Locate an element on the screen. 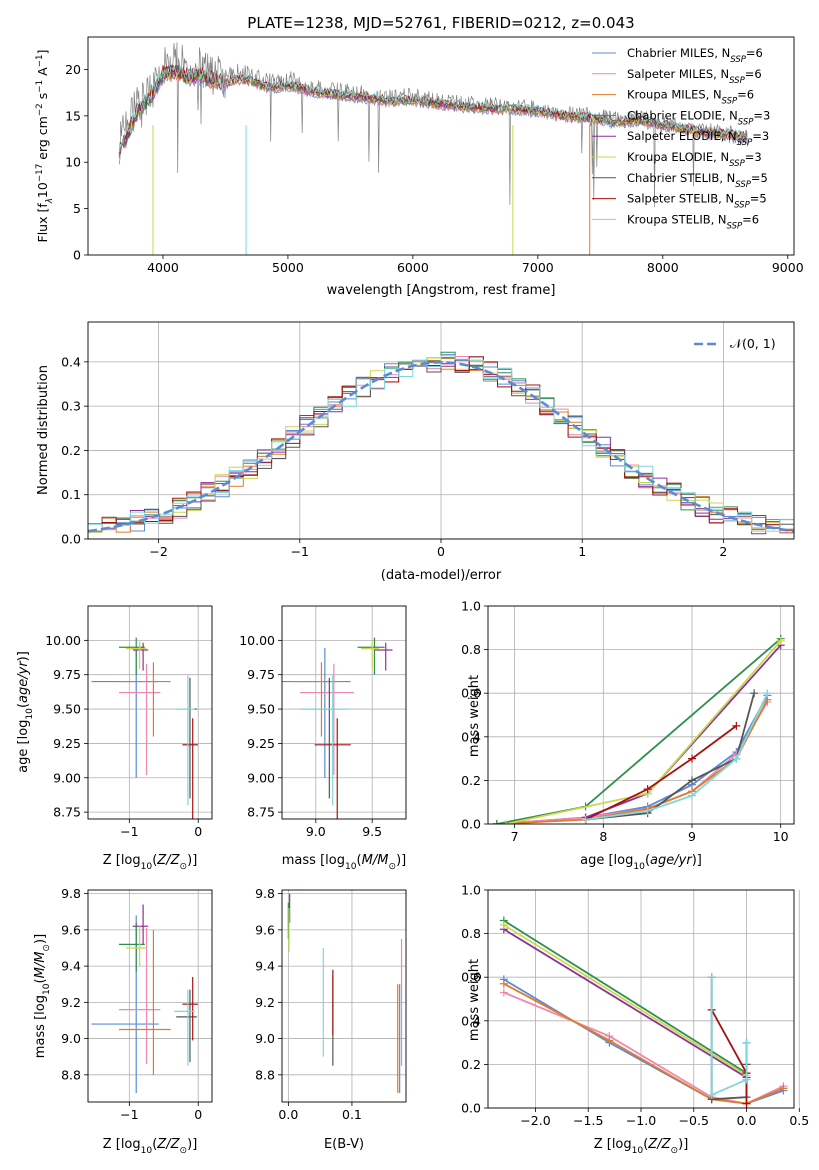  residuals-xtick-label: −1 is located at coordinates (300, 551).